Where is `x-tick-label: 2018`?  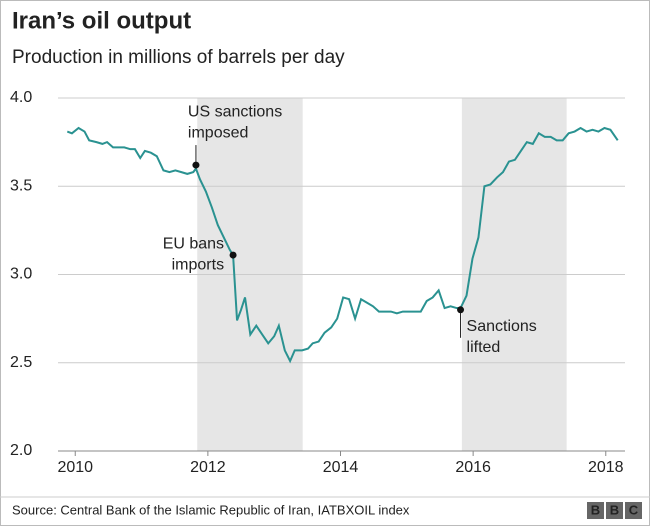
x-tick-label: 2018 is located at coordinates (606, 467).